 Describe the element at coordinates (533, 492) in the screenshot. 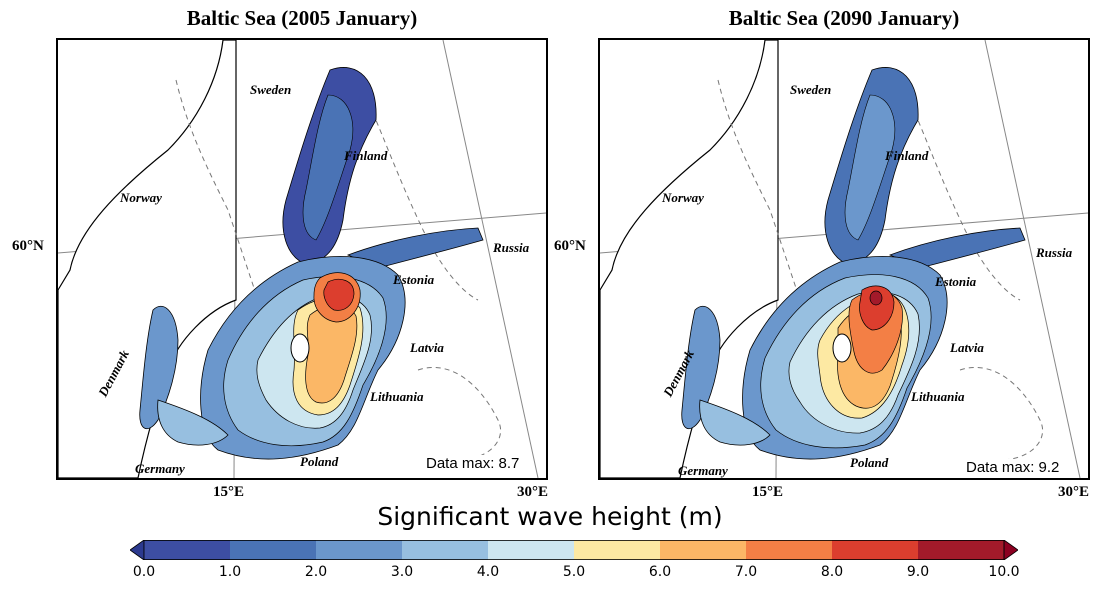

I see `lon-label-30-2005: 30°E` at that location.